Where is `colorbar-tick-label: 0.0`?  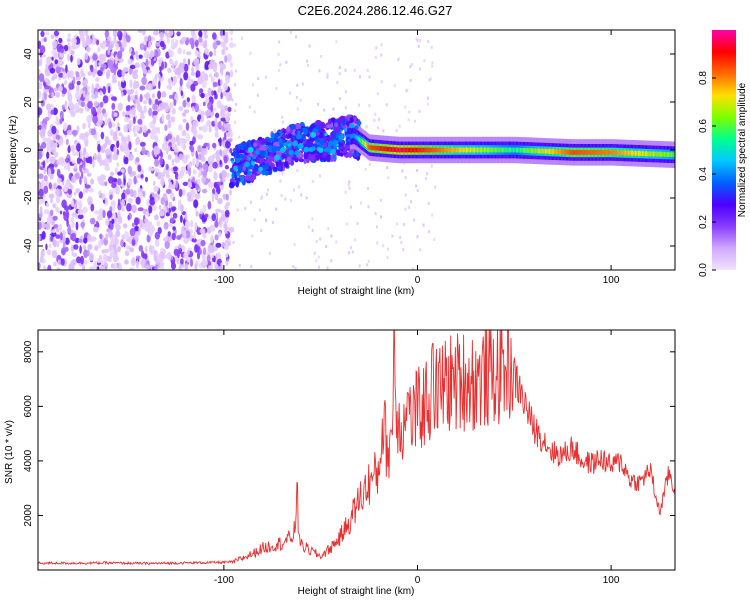 colorbar-tick-label: 0.0 is located at coordinates (703, 270).